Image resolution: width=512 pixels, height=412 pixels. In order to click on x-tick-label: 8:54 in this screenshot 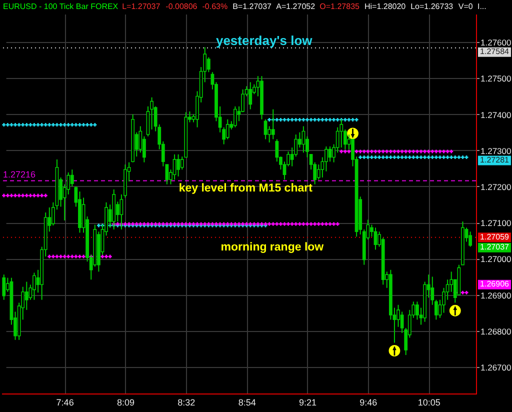, I will do `click(247, 403)`.